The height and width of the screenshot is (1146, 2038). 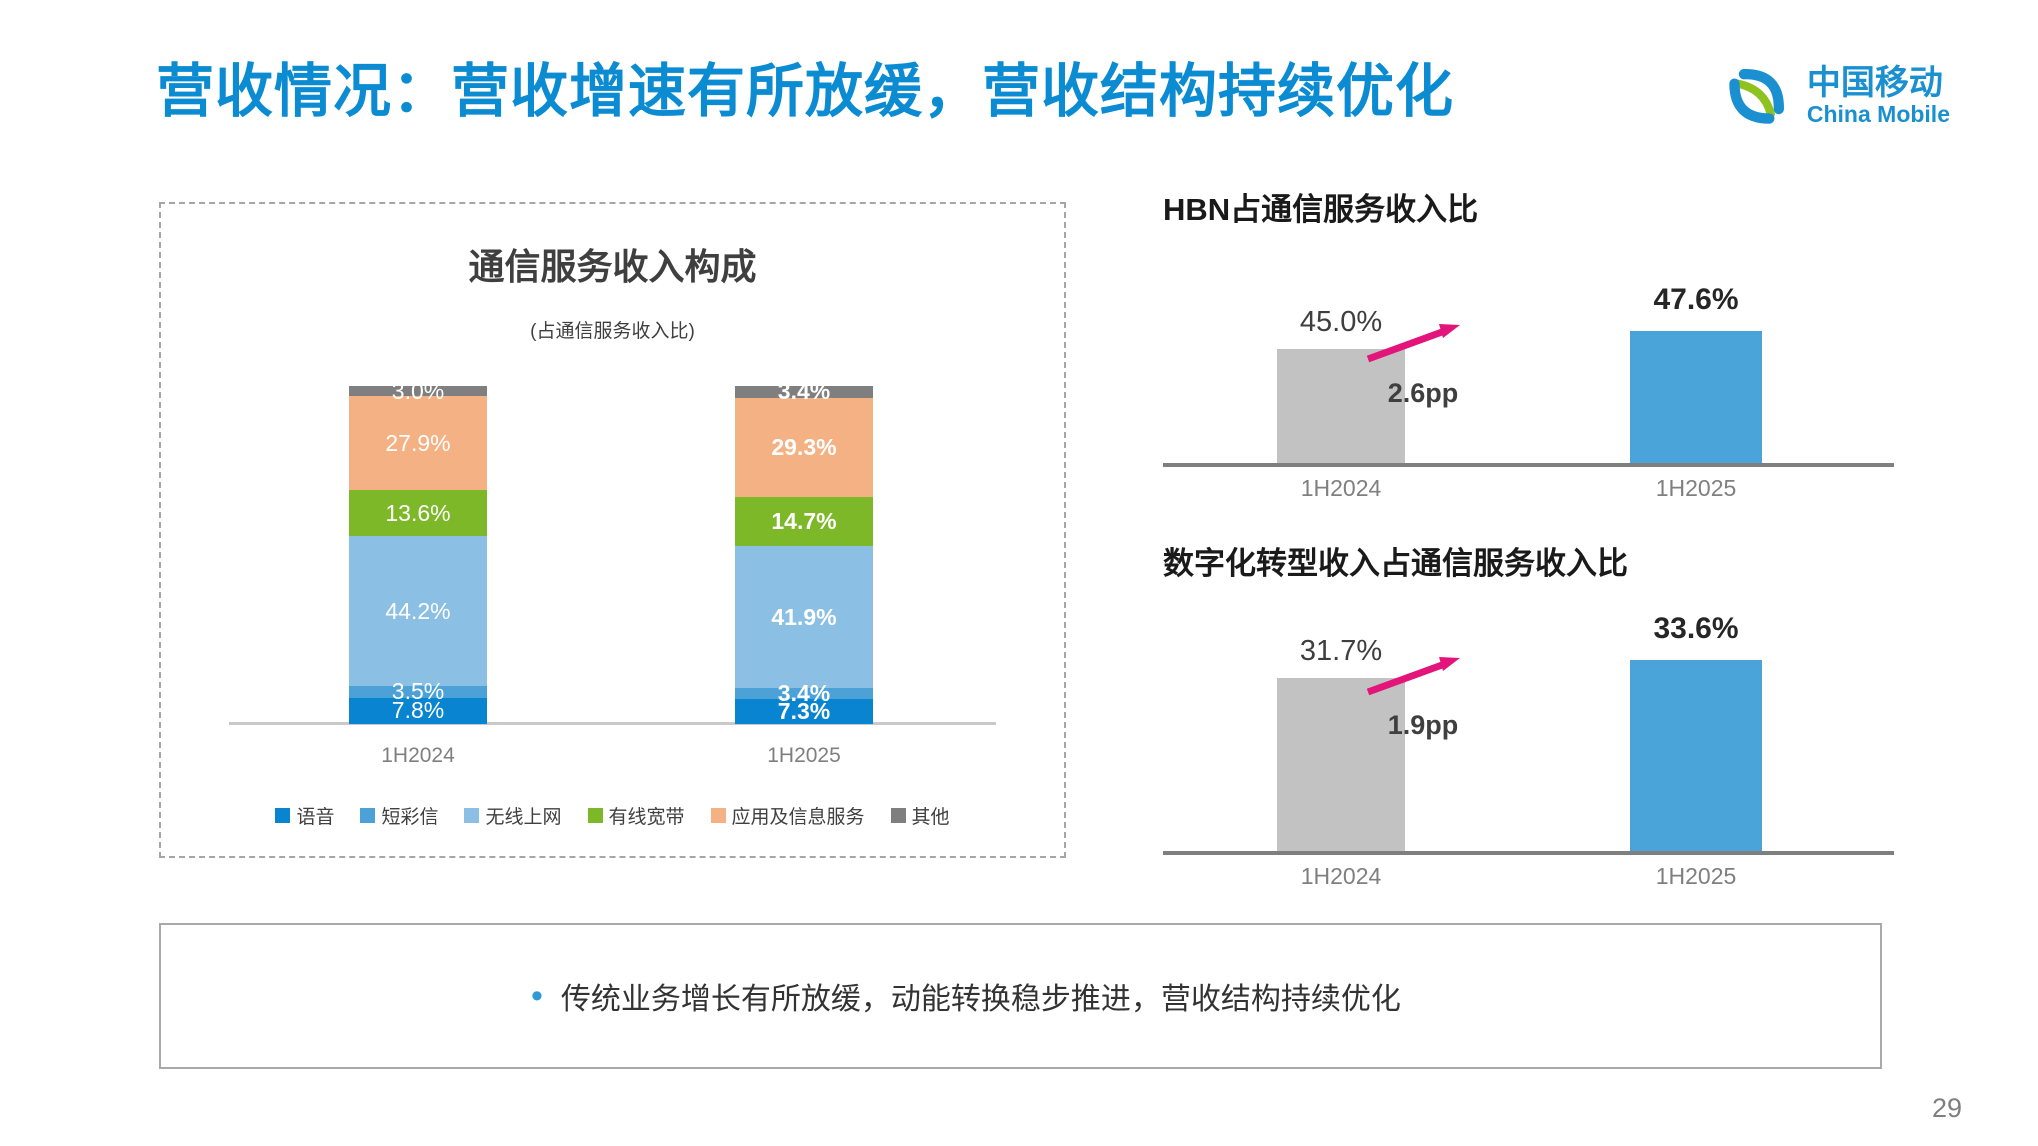 I want to click on x-label-1h2024: 1H2024, so click(x=418, y=755).